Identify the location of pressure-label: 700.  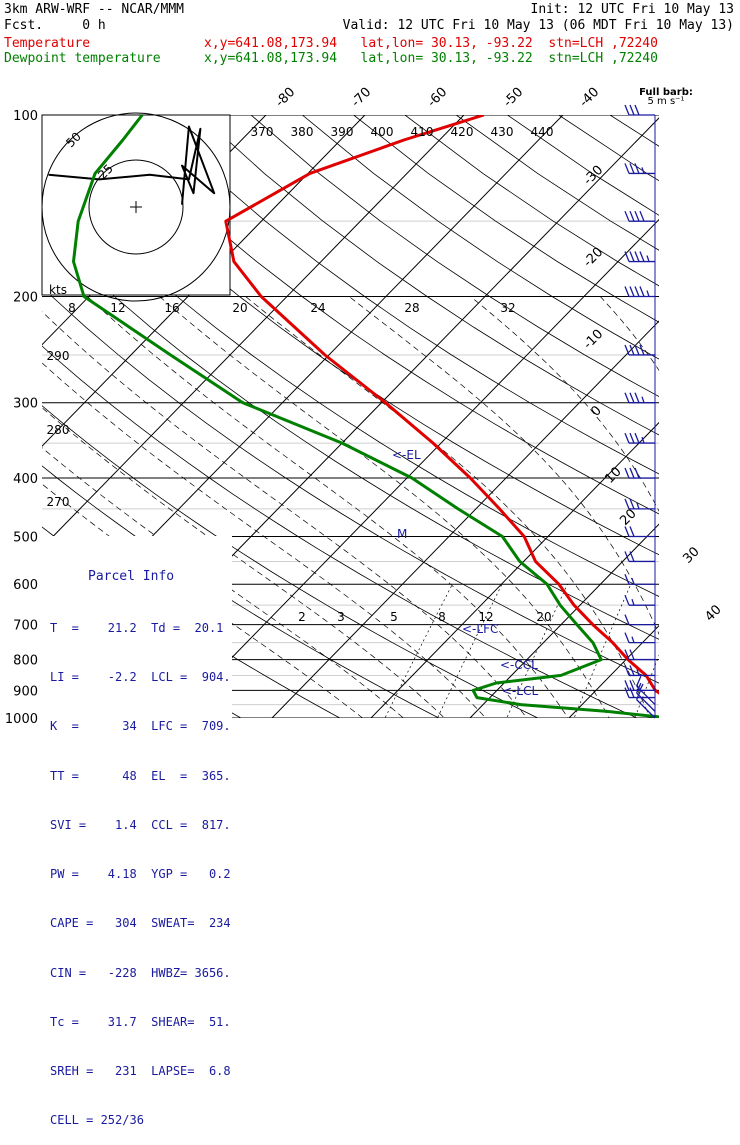
(25, 626).